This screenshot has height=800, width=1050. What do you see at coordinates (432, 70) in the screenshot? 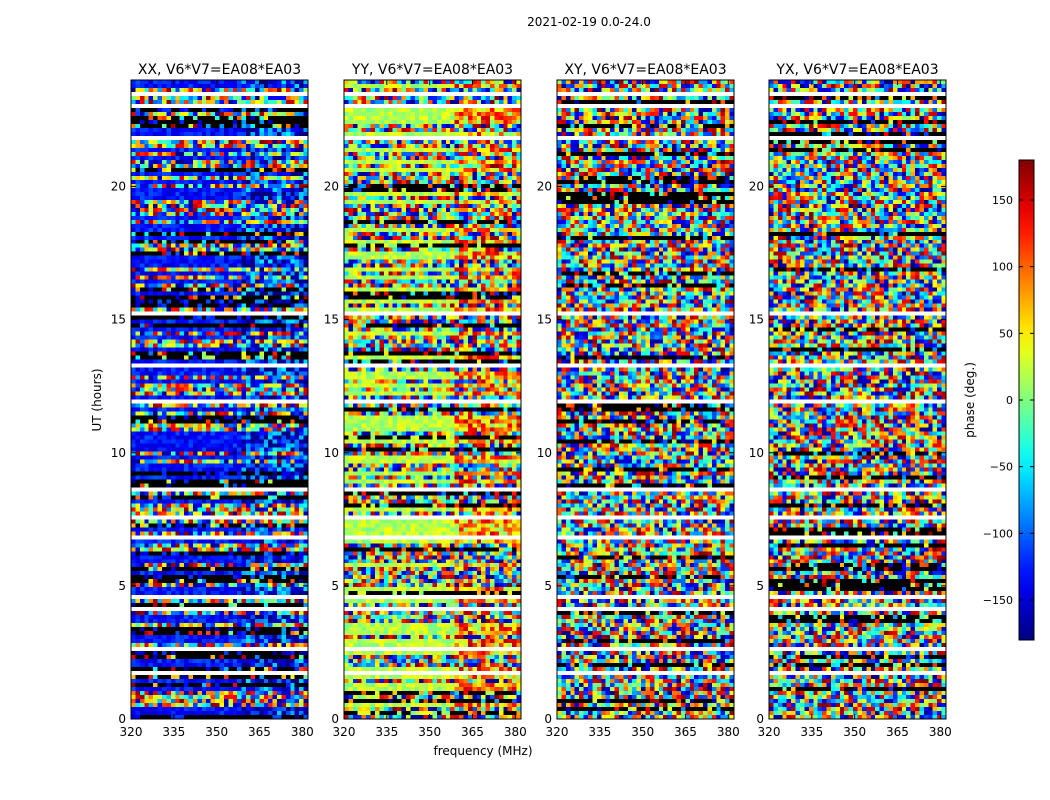
I see `panel-title: YY, V6*V7=EA08*EA03` at bounding box center [432, 70].